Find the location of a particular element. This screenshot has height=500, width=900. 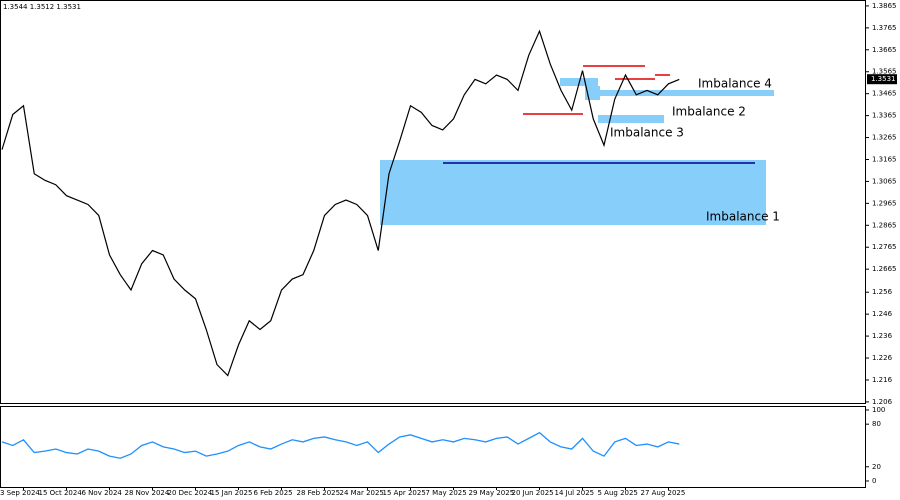

y-tick-label: 100 is located at coordinates (878, 410).